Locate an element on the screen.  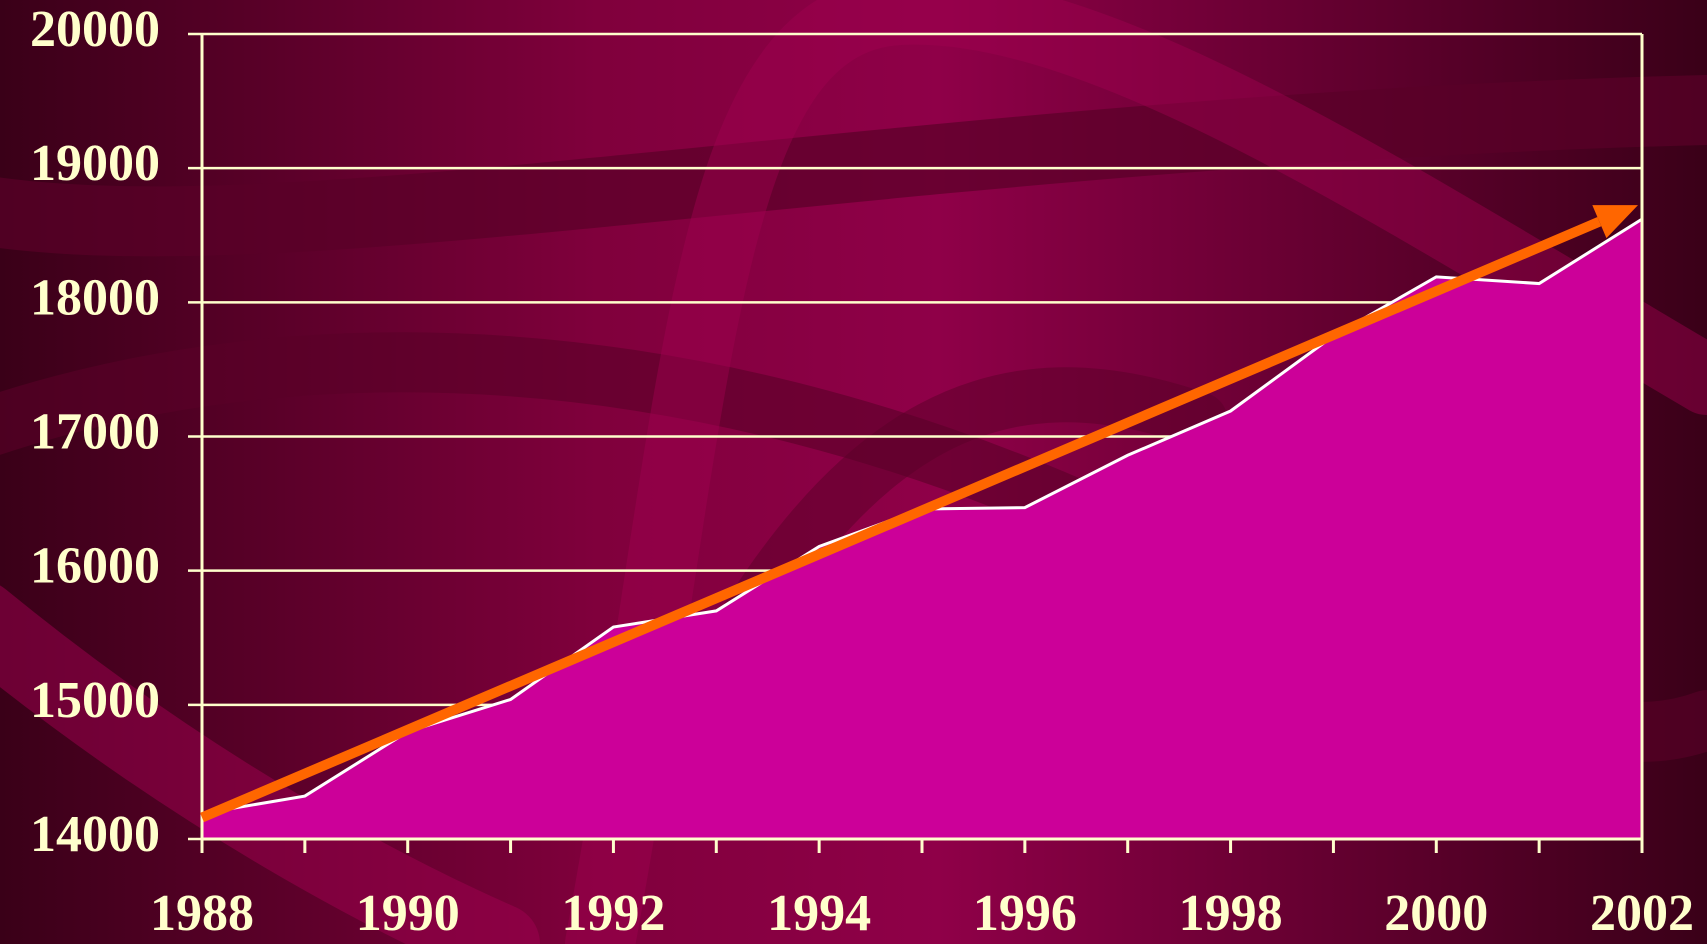
x-tick-label: 1990 is located at coordinates (408, 913).